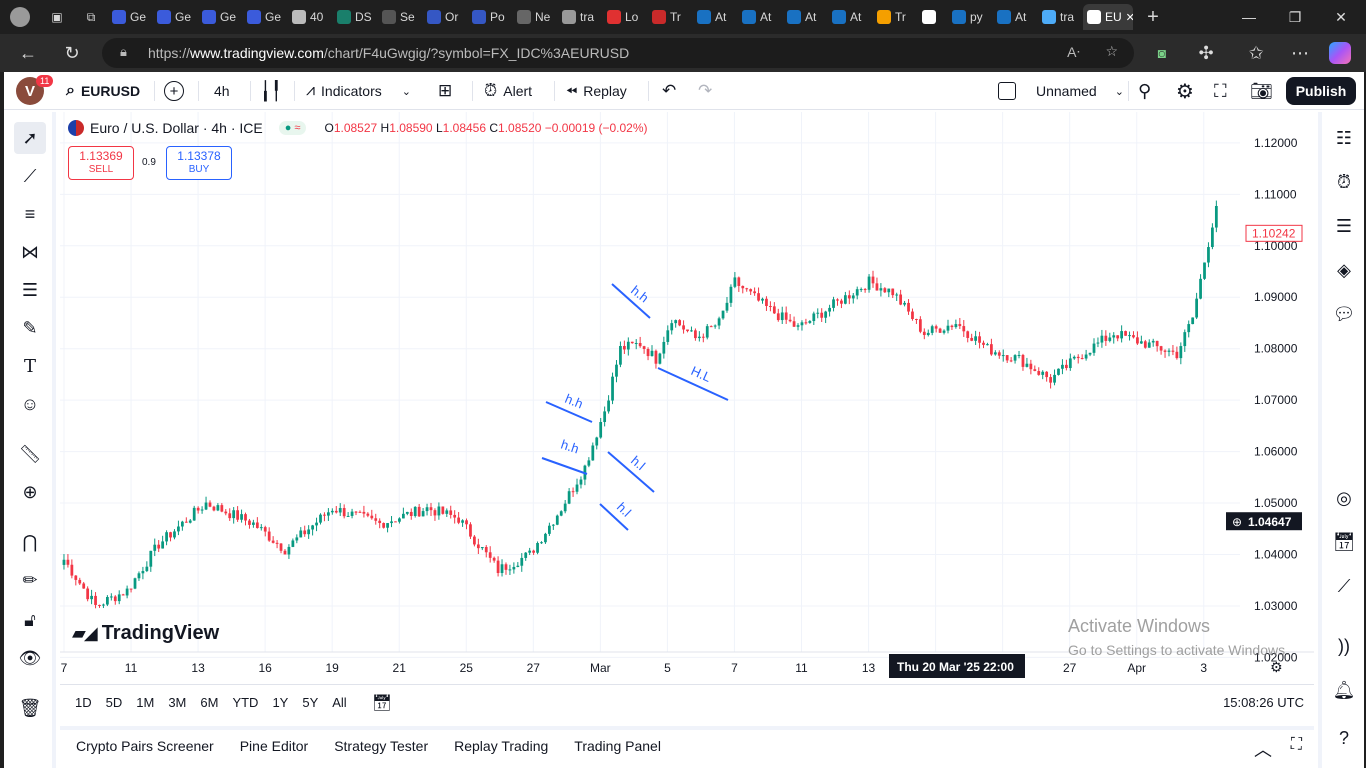  Describe the element at coordinates (30, 175) in the screenshot. I see `trend-line-icon: ⟋` at that location.